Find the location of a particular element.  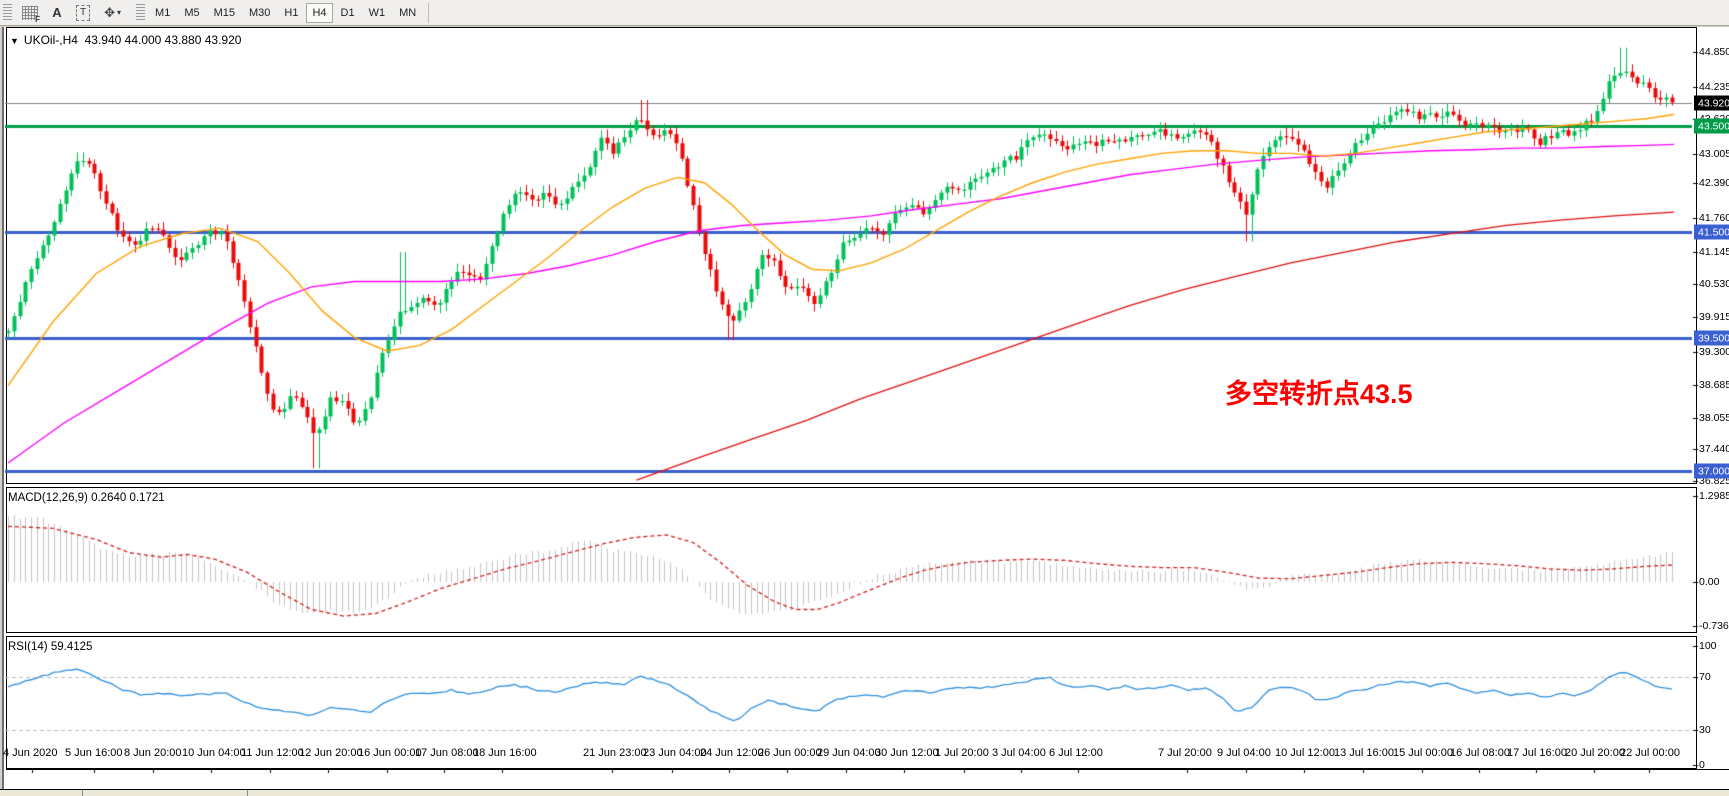

toolbar-separator is located at coordinates (429, 12).